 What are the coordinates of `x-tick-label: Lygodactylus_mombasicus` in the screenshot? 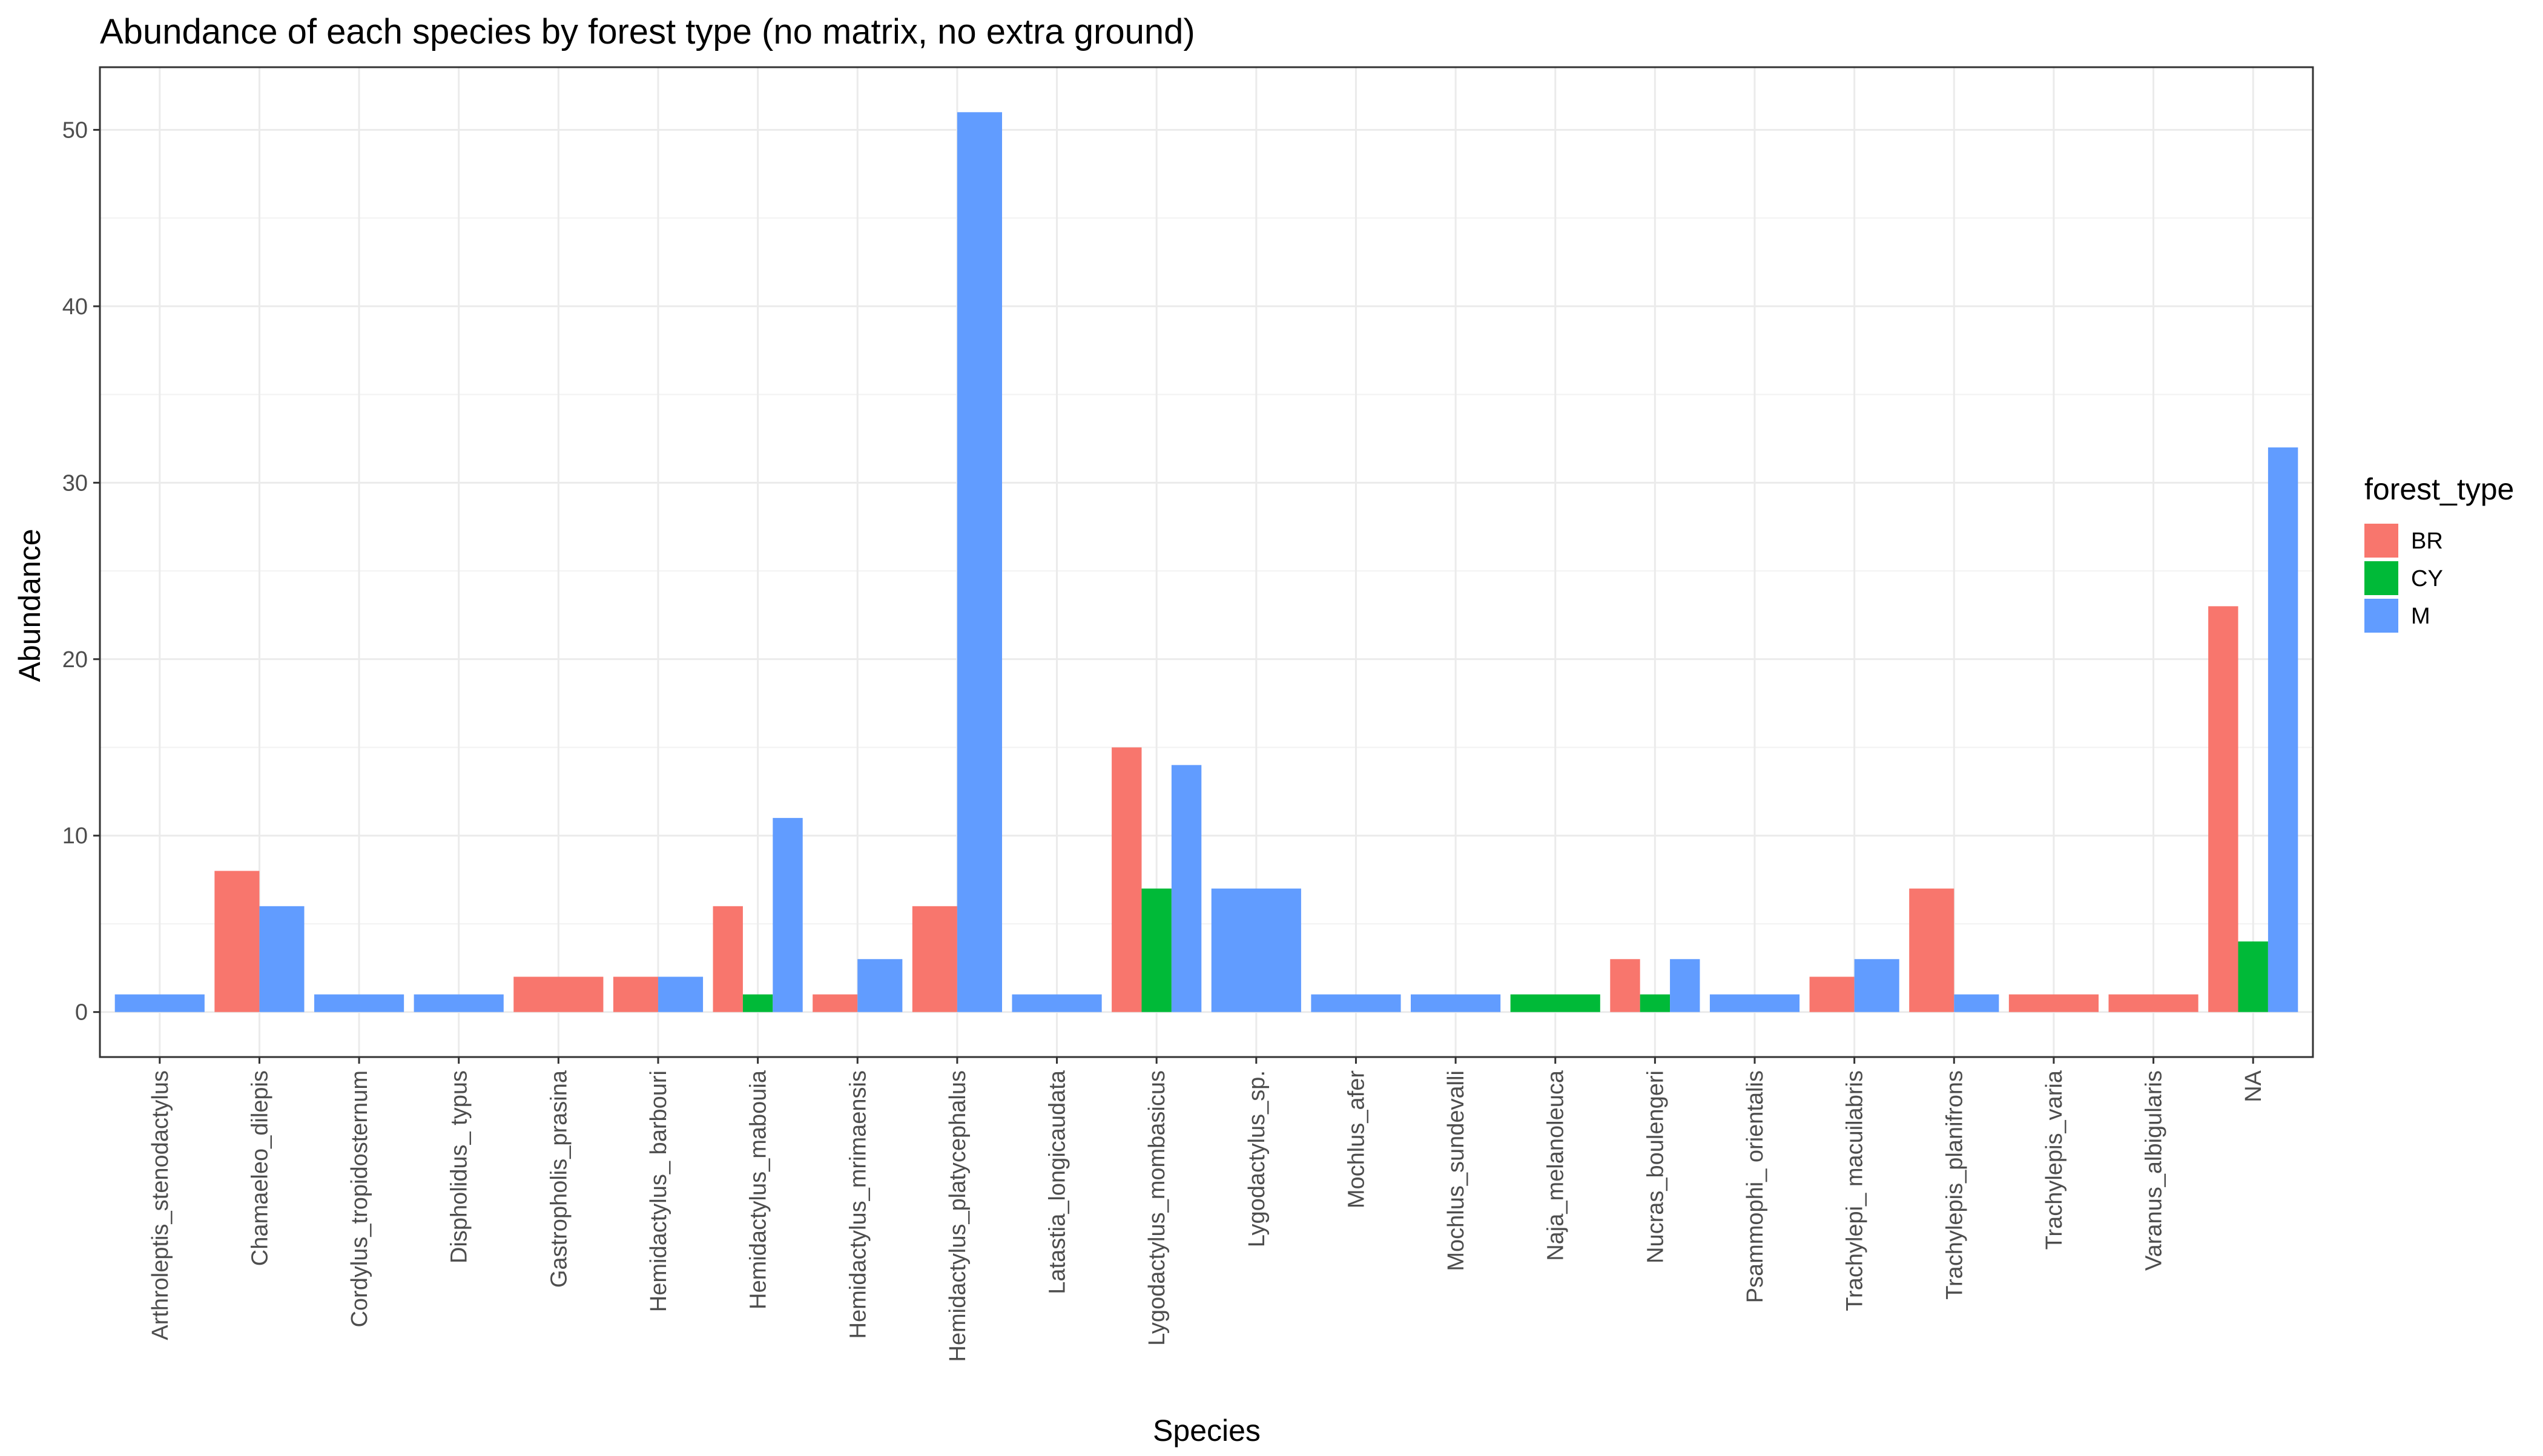 It's located at (1157, 1208).